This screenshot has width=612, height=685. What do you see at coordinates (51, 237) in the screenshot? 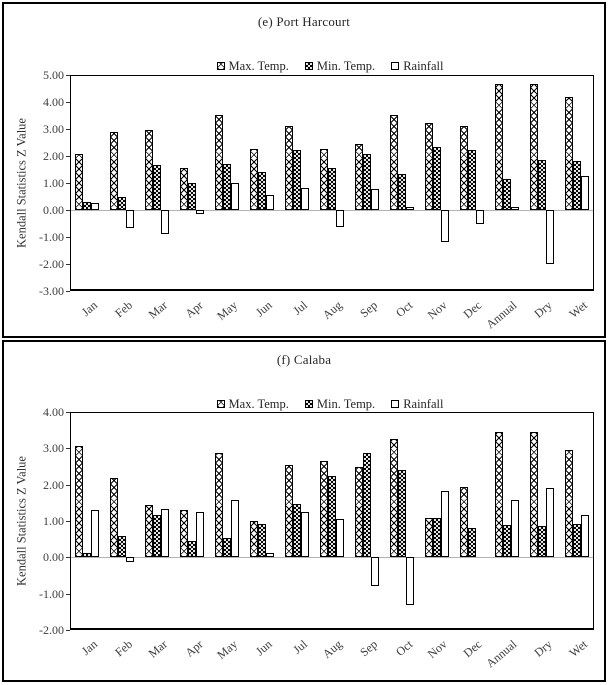
I see `y-tick-label: -1.00` at bounding box center [51, 237].